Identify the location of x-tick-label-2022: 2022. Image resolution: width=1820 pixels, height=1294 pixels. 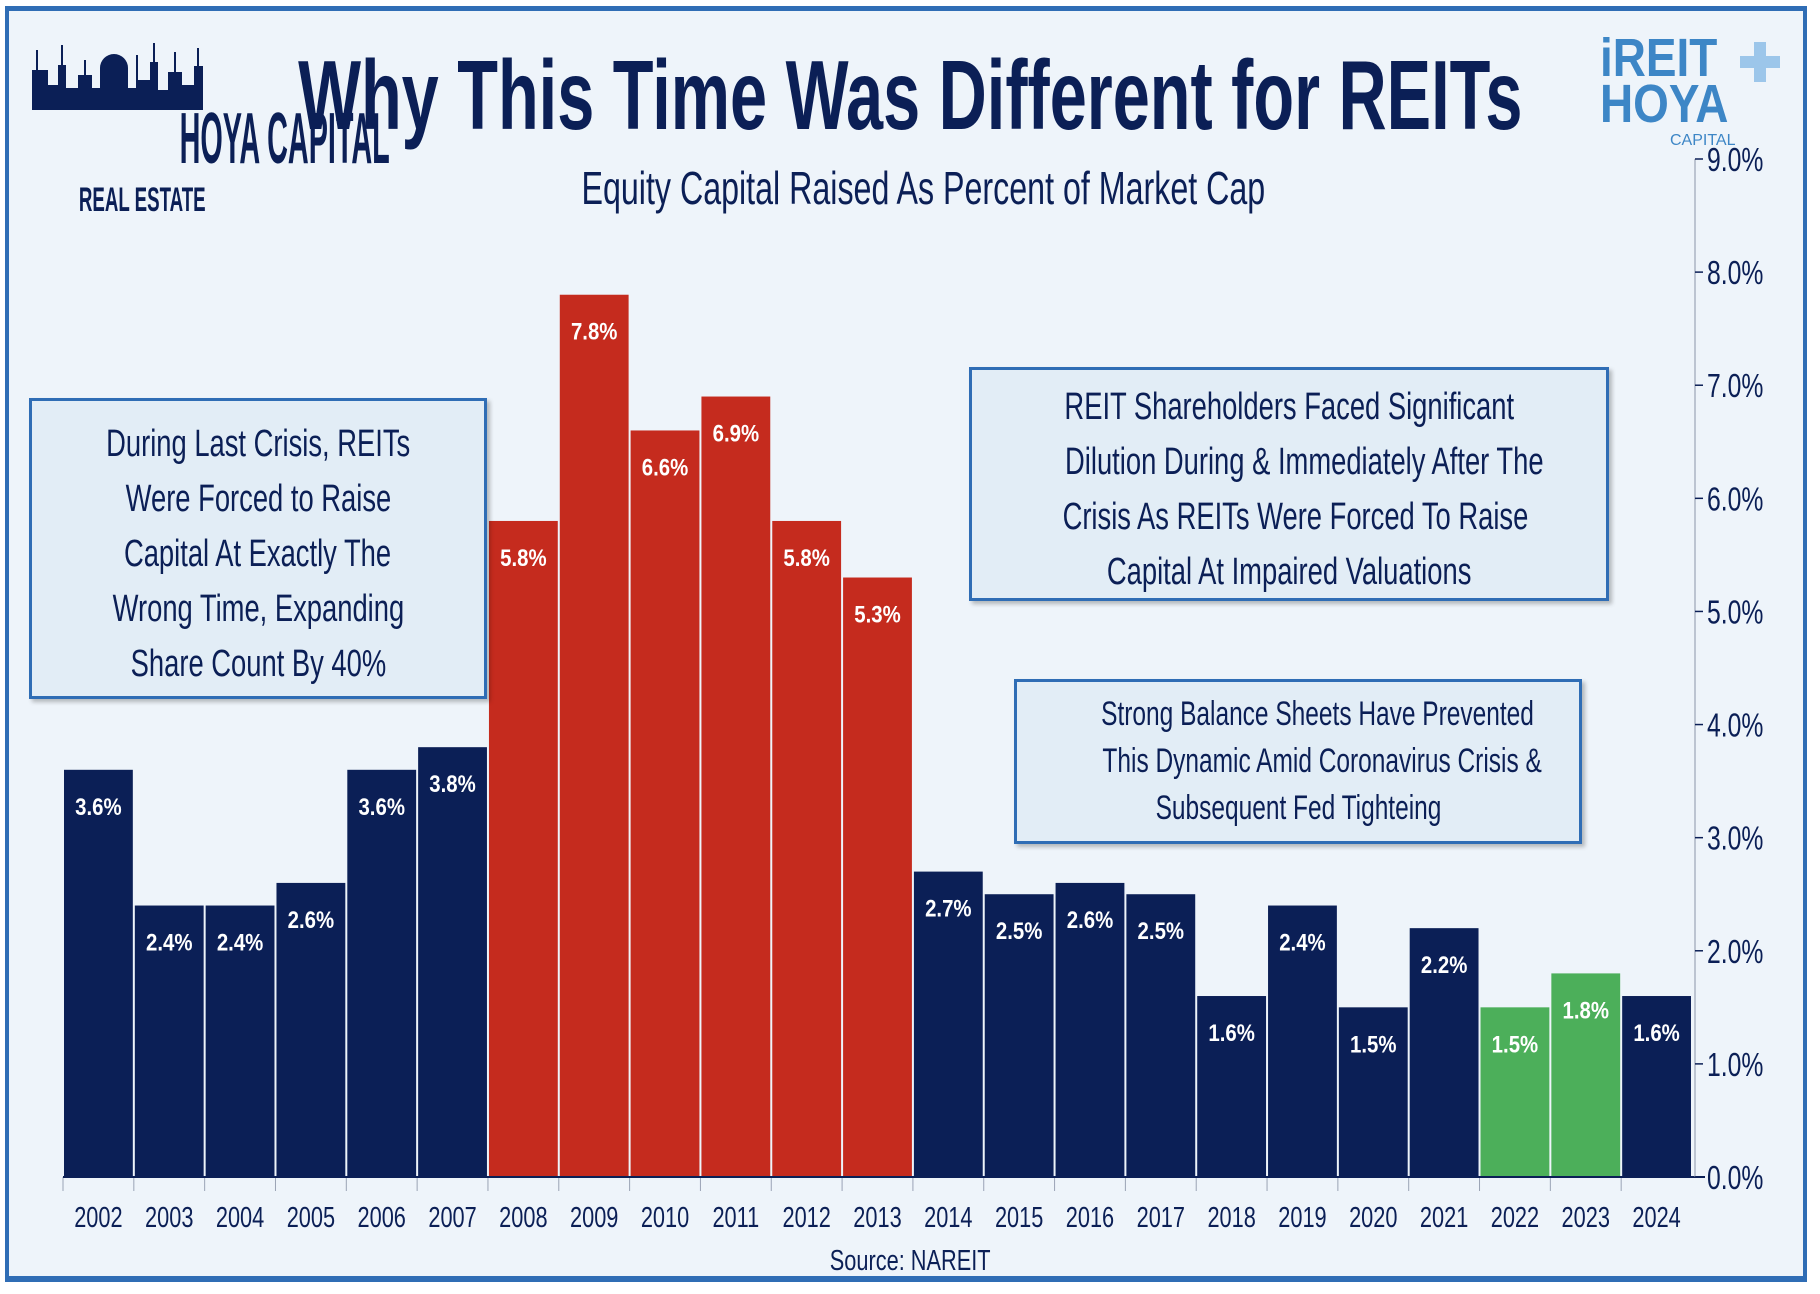
(1515, 1218).